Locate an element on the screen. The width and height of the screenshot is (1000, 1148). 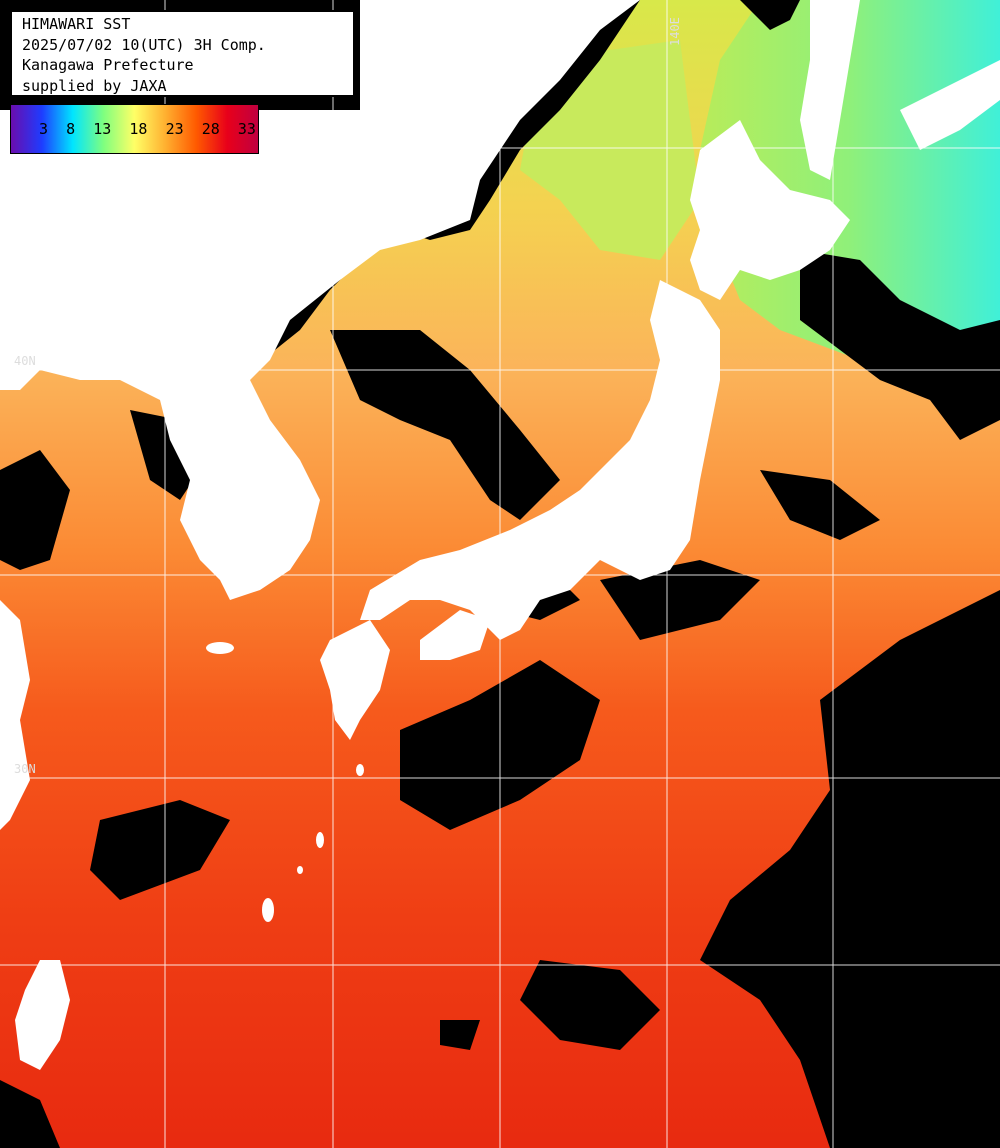
credit: supplied by JAXA is located at coordinates (94, 85).